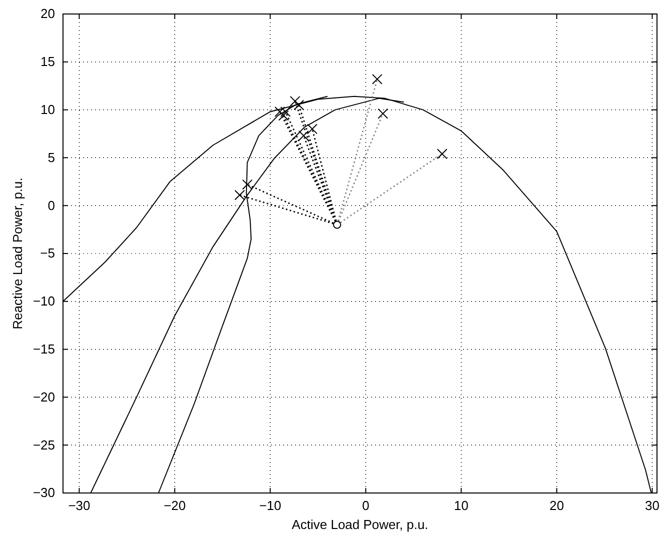  Describe the element at coordinates (652, 506) in the screenshot. I see `x-tick-label: 30` at that location.